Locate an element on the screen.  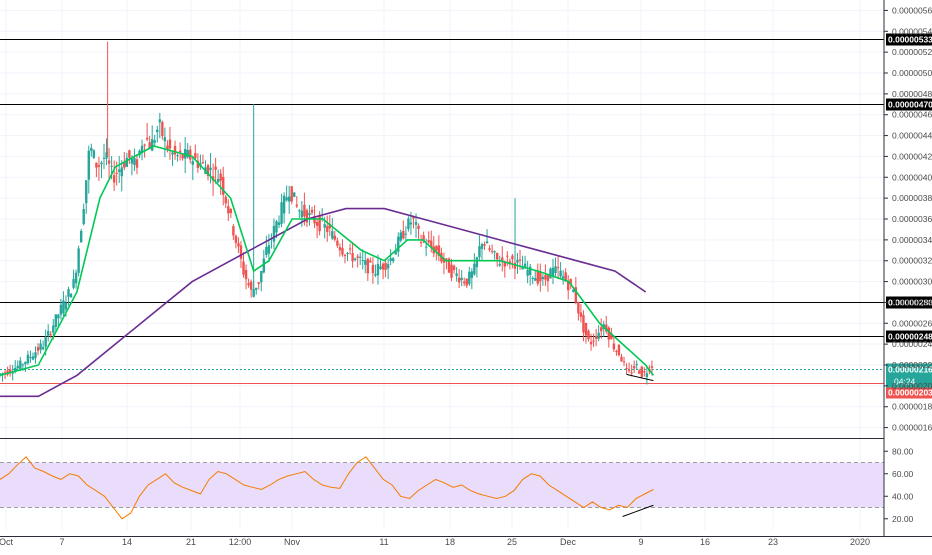
rsi-line is located at coordinates (327, 488).